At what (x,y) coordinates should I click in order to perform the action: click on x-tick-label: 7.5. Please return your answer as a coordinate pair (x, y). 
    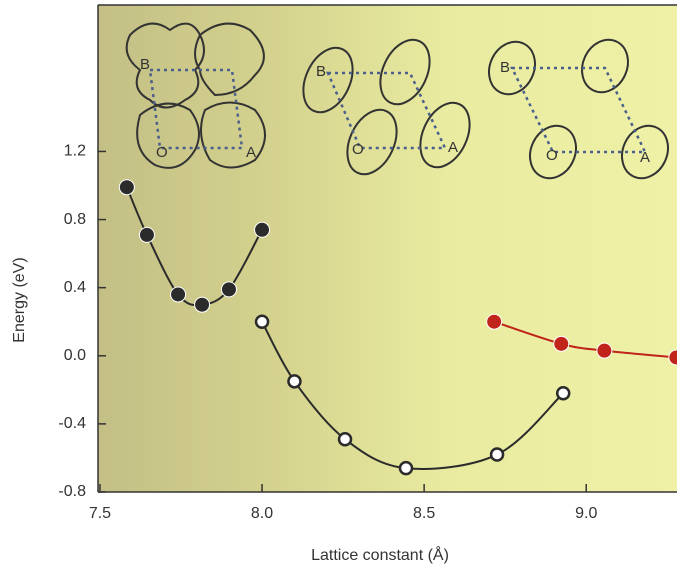
    Looking at the image, I should click on (100, 513).